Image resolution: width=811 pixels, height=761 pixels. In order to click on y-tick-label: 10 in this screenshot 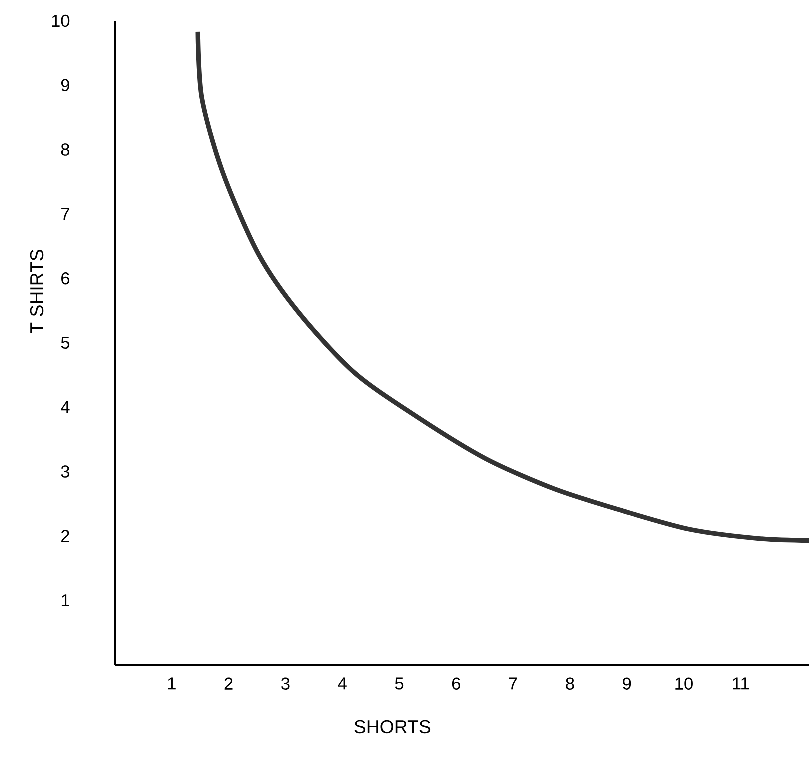, I will do `click(61, 21)`.